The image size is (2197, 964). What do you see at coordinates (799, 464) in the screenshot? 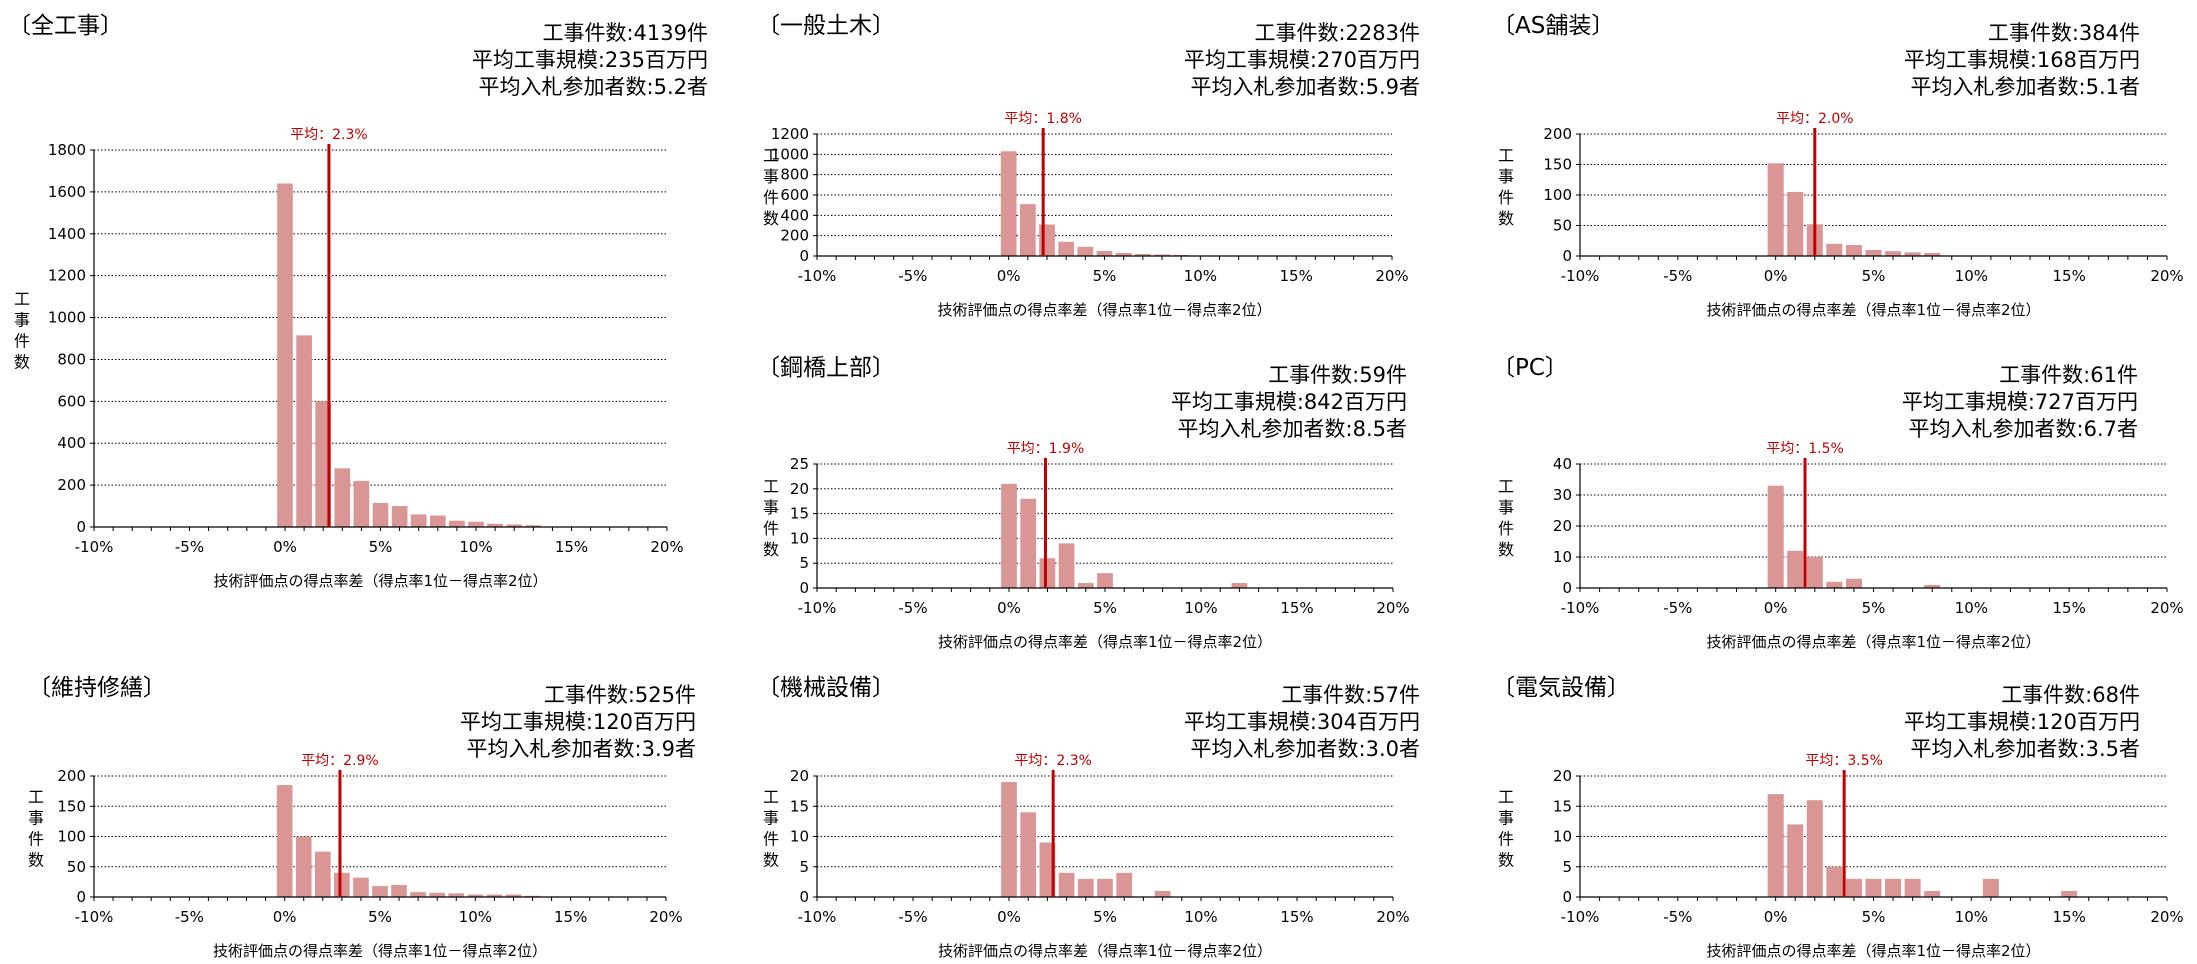
I see `y-tick-label: 25` at bounding box center [799, 464].